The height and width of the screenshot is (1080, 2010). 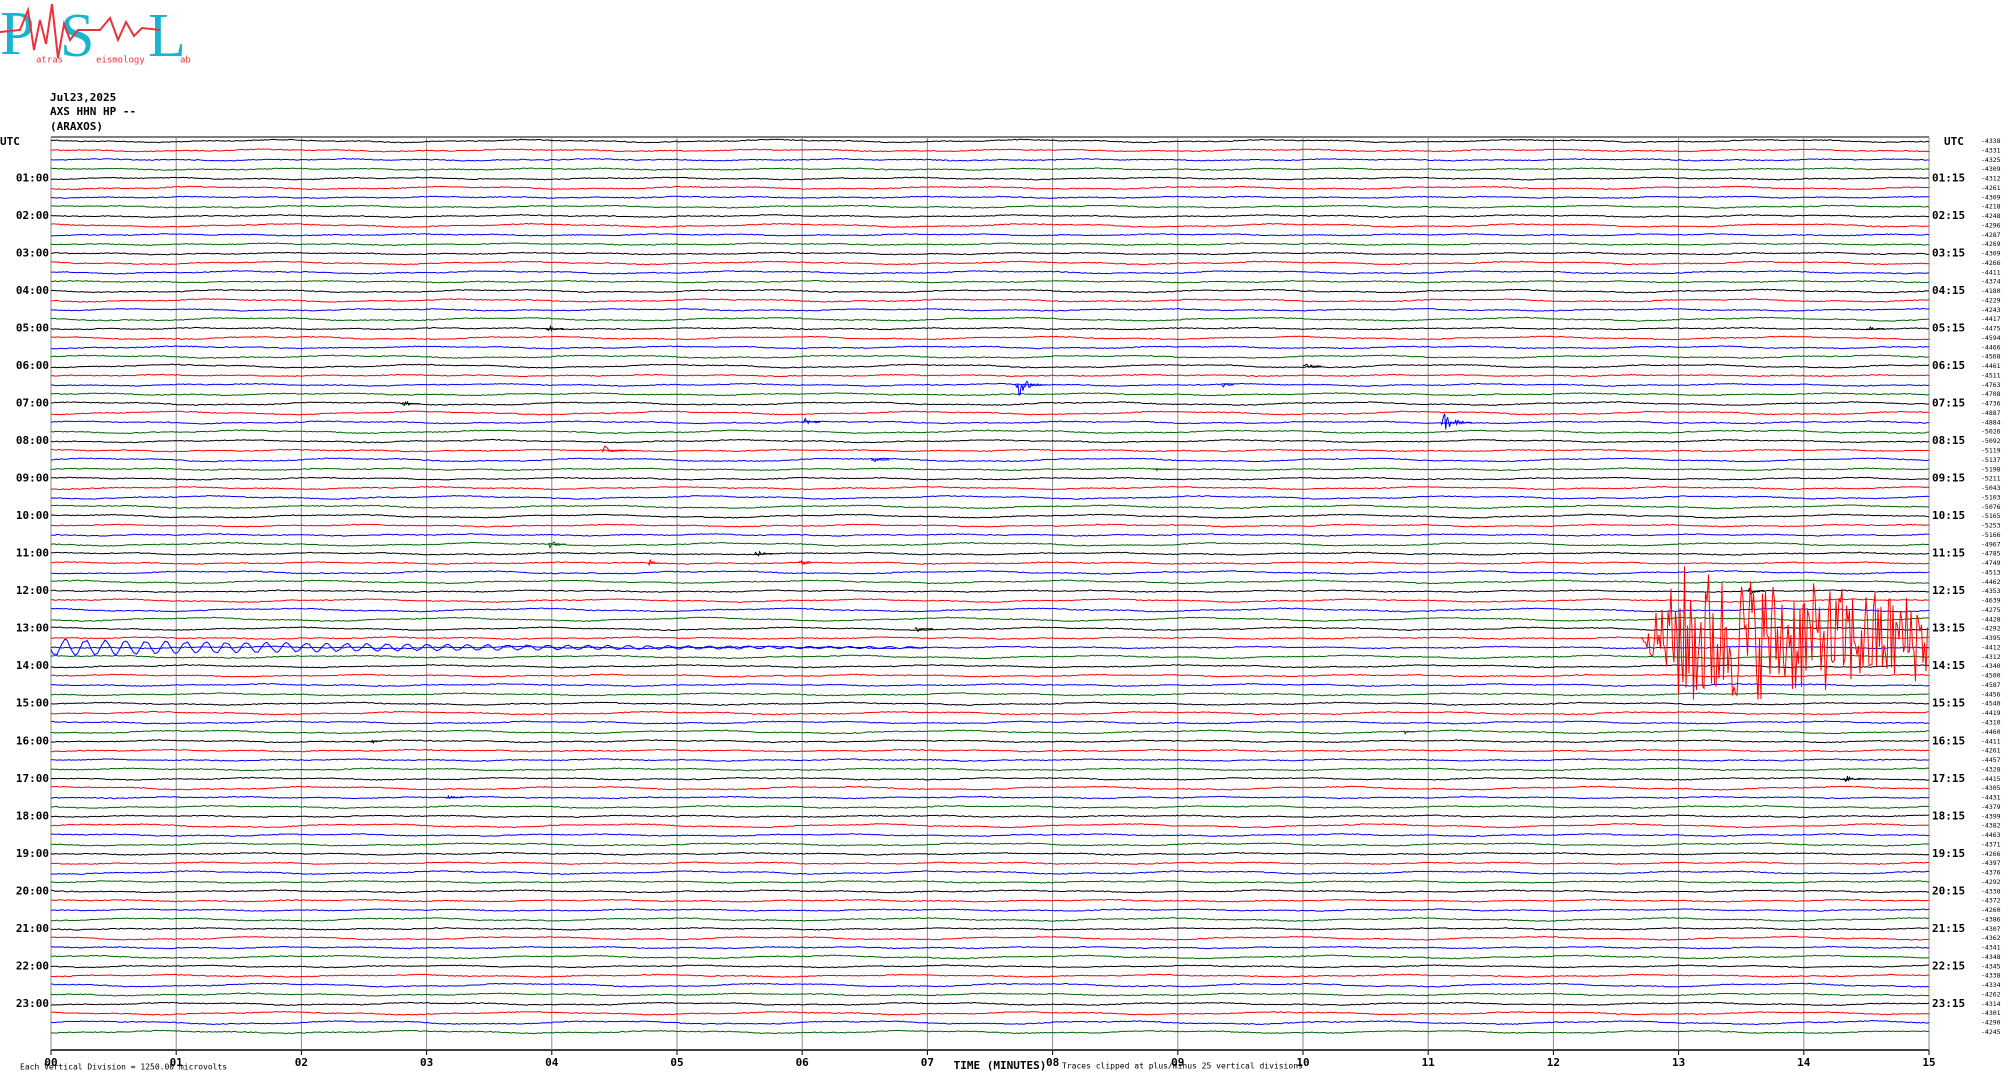 What do you see at coordinates (1000, 1065) in the screenshot?
I see `x-axis-label: TIME (MINUTES)` at bounding box center [1000, 1065].